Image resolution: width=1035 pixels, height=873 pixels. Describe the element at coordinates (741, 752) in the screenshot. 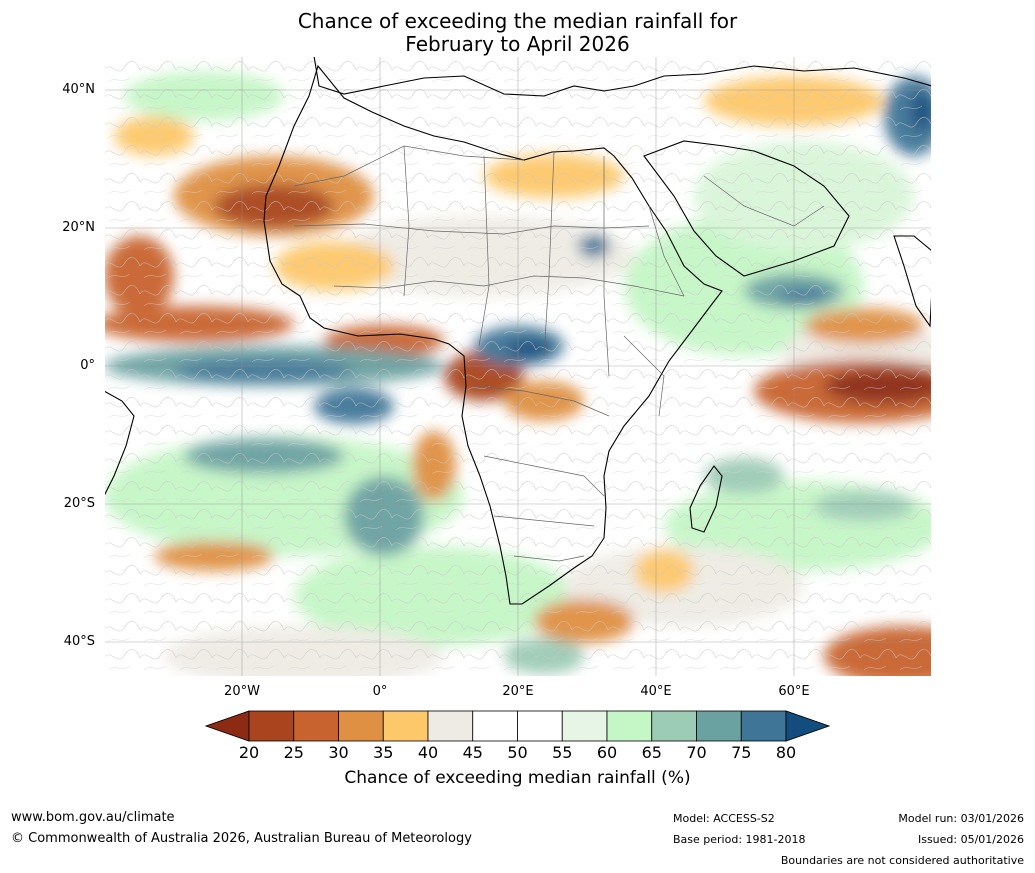

I see `colorbar-tick-label: 75` at that location.